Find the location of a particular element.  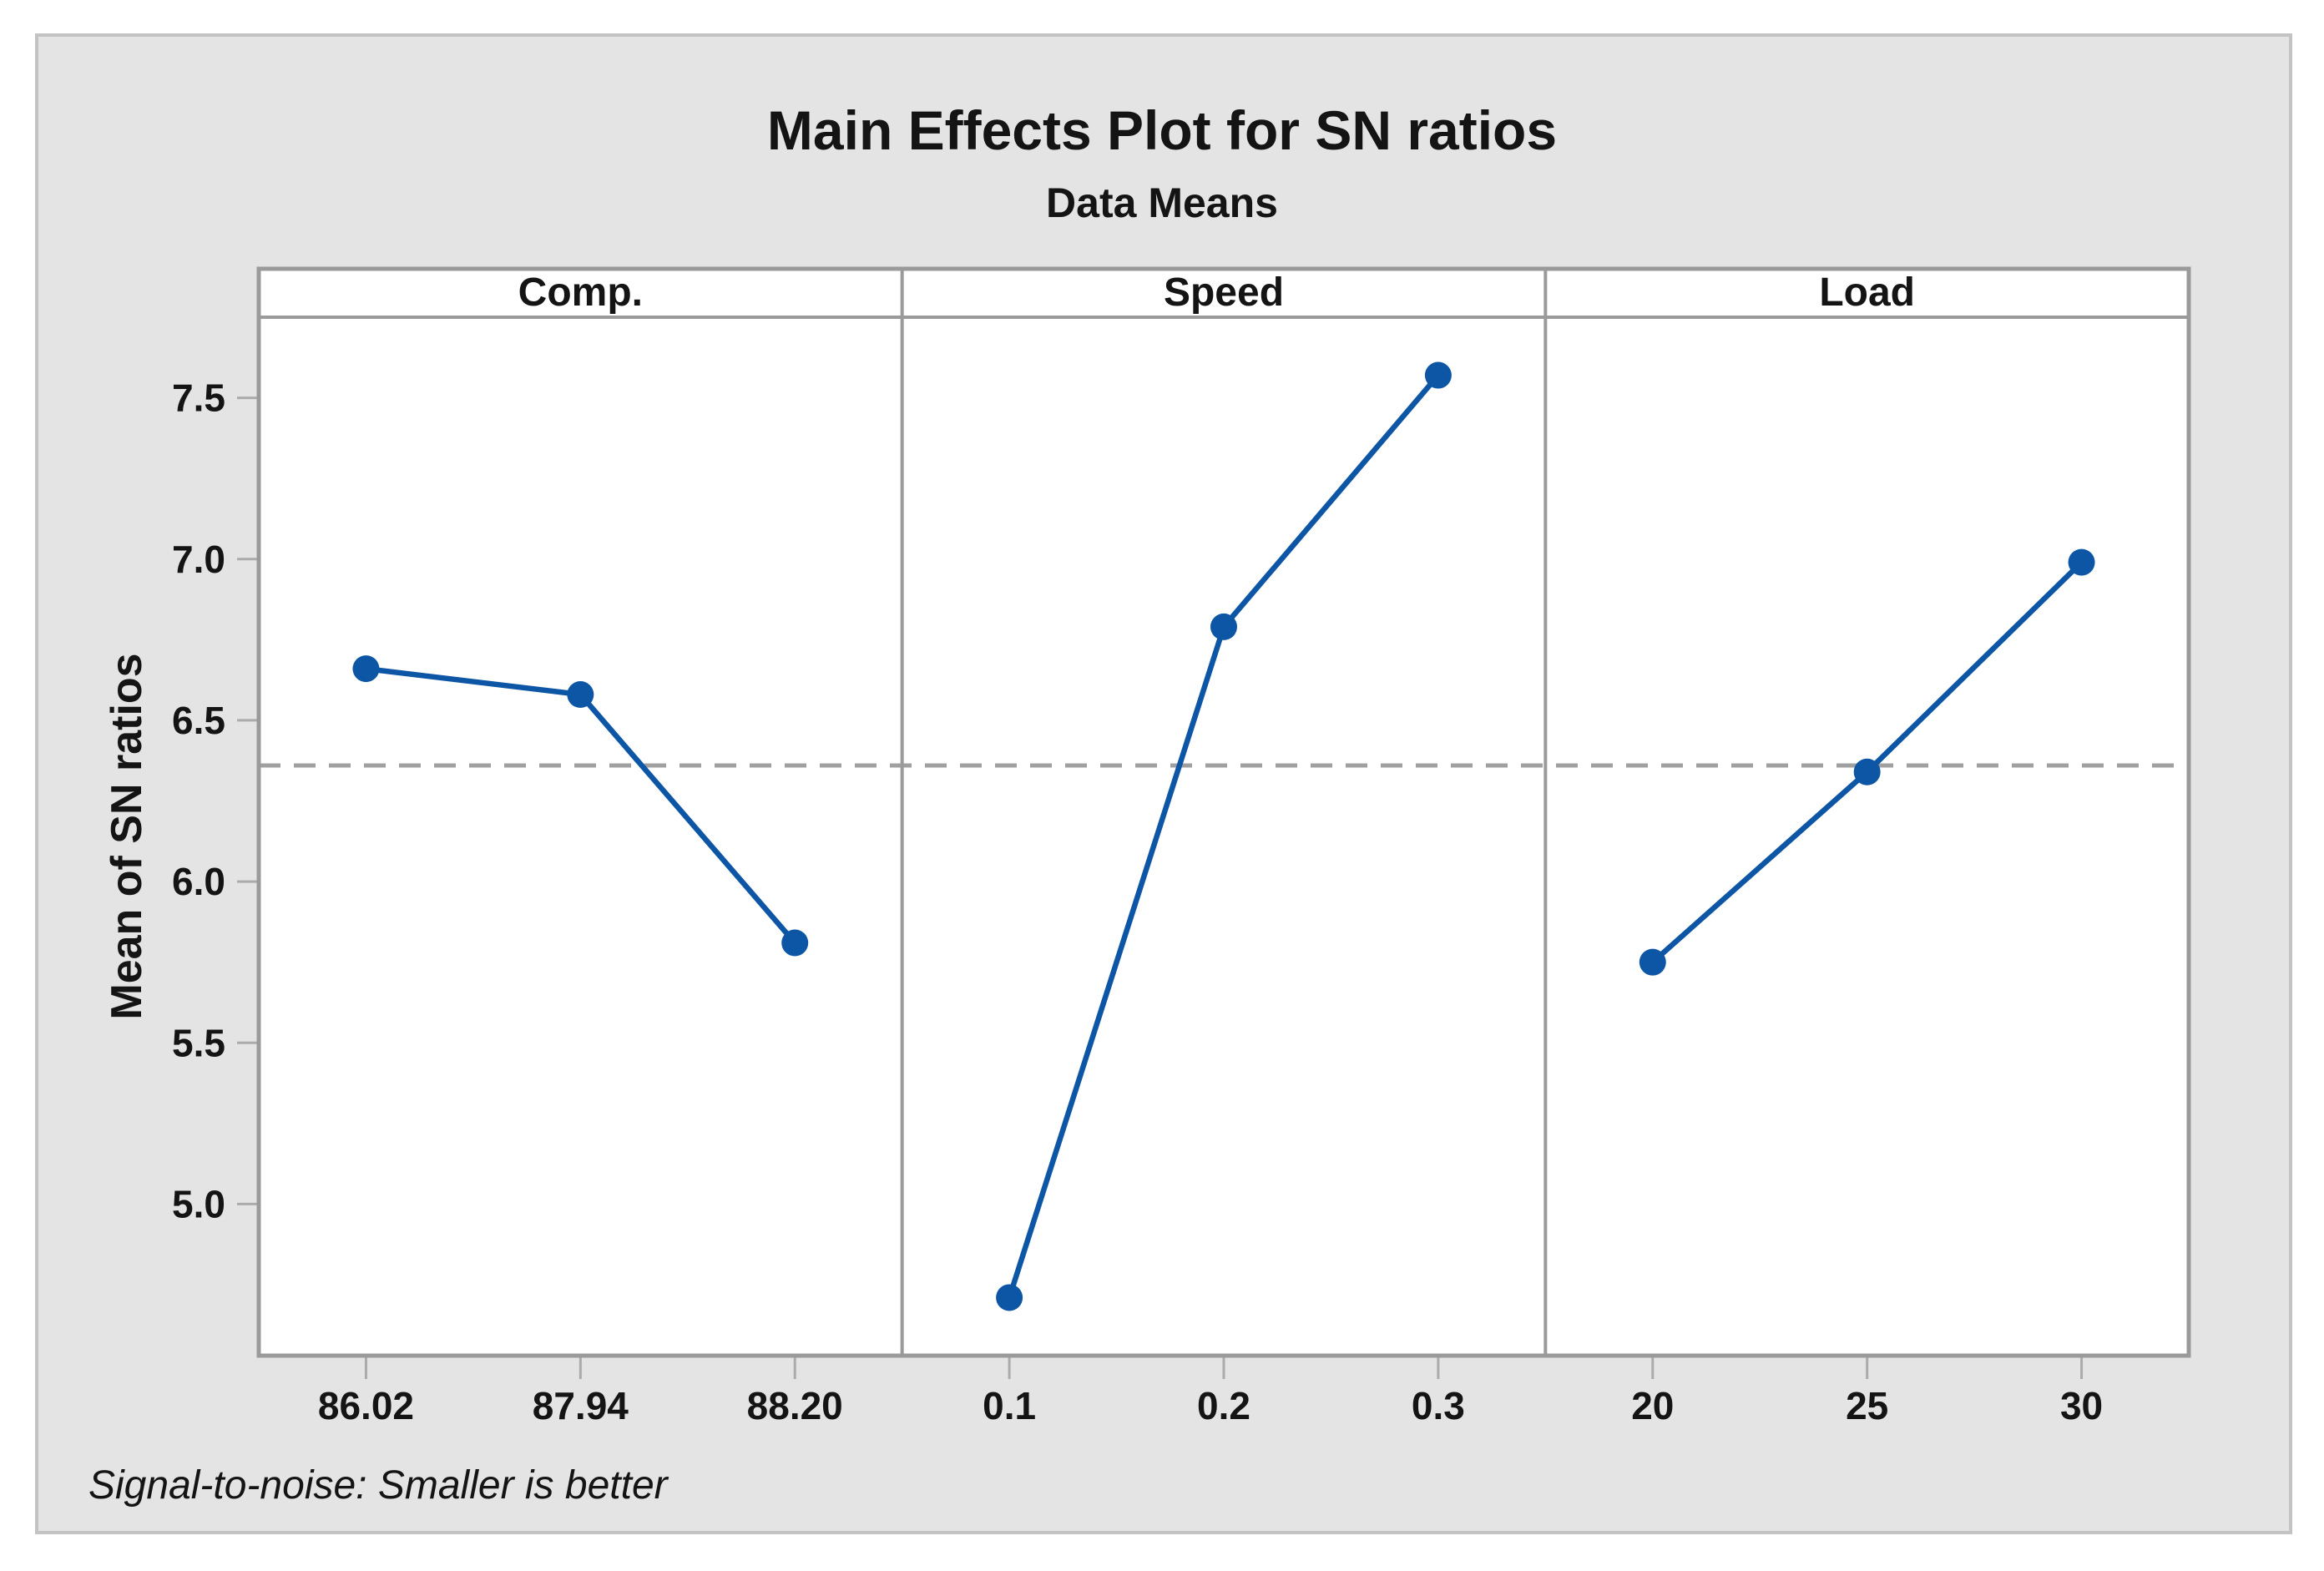

x-tick-label: 86.02 is located at coordinates (366, 1405).